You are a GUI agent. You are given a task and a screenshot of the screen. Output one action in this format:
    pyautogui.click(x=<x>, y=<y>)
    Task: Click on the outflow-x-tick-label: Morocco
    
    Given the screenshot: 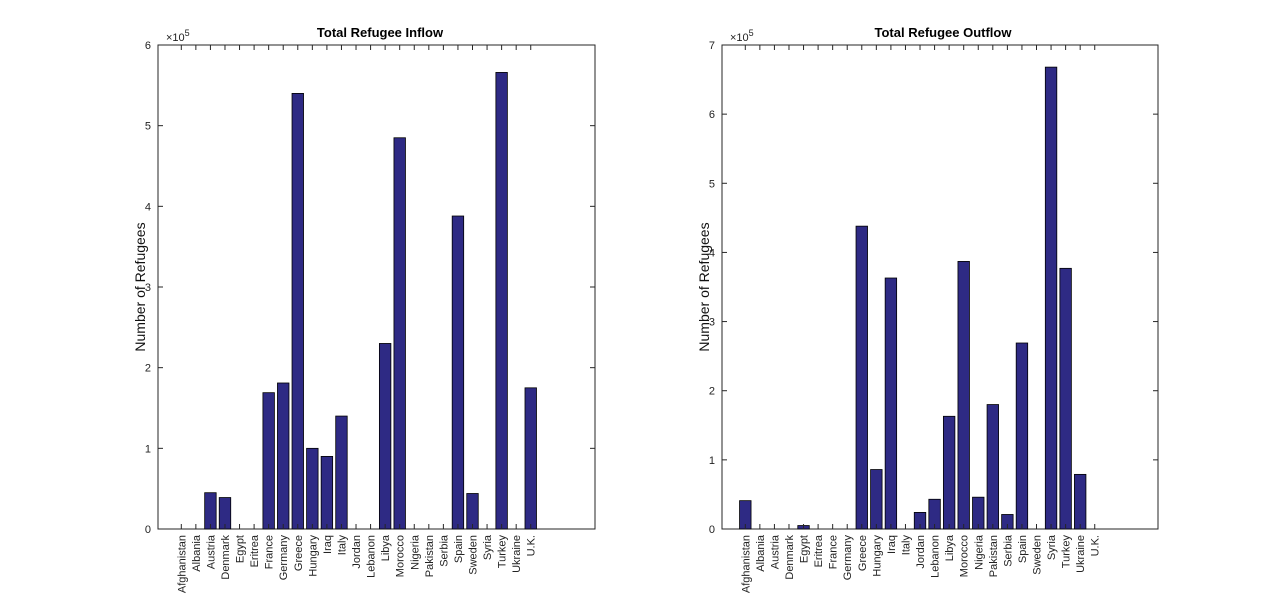 What is the action you would take?
    pyautogui.click(x=965, y=556)
    